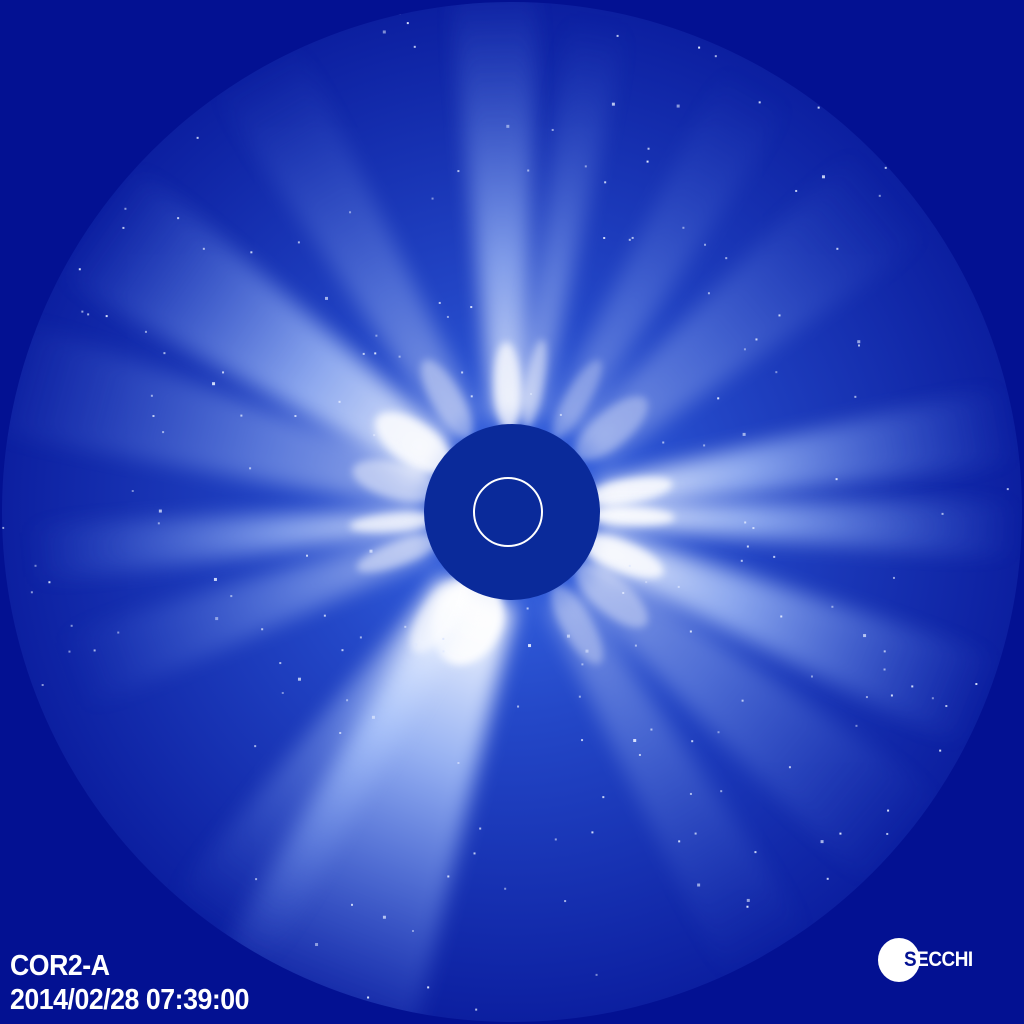 Image resolution: width=1024 pixels, height=1024 pixels. What do you see at coordinates (938, 960) in the screenshot?
I see `secchi-logo: SECCHI` at bounding box center [938, 960].